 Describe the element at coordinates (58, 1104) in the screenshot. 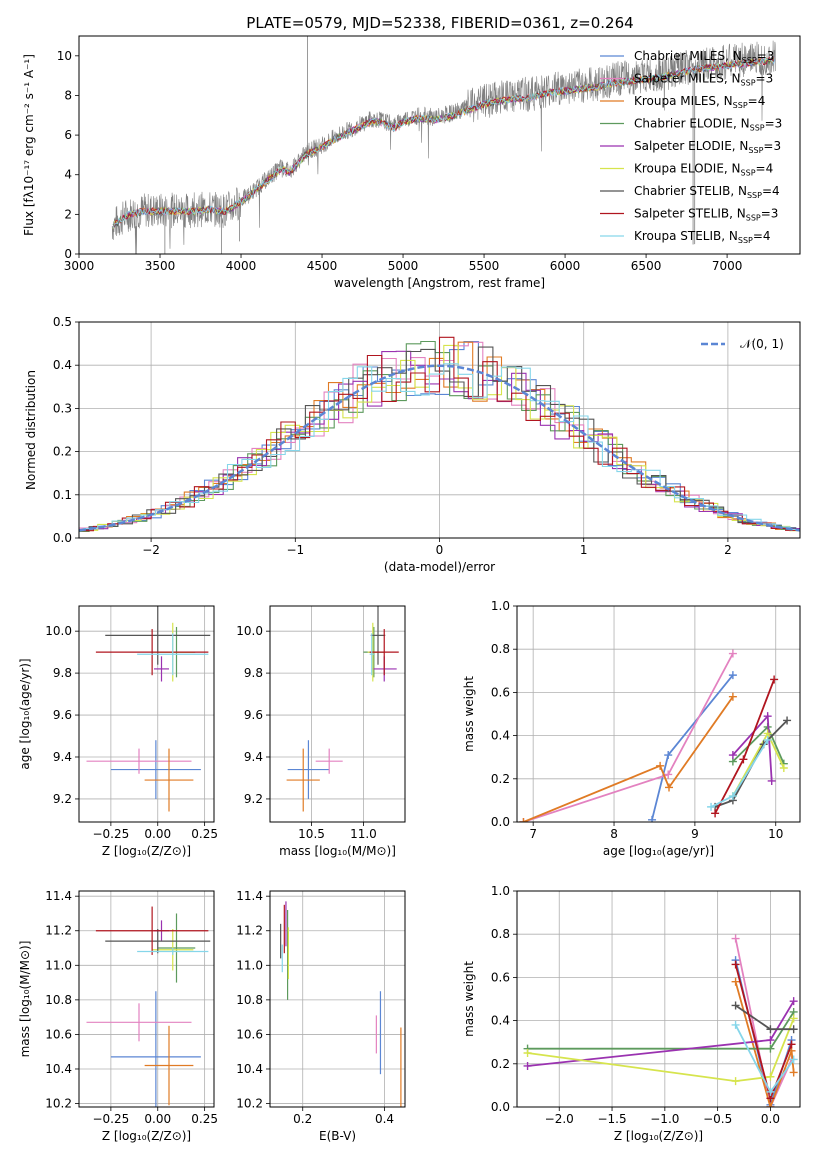

I see `y-tick-label: 10.2` at that location.